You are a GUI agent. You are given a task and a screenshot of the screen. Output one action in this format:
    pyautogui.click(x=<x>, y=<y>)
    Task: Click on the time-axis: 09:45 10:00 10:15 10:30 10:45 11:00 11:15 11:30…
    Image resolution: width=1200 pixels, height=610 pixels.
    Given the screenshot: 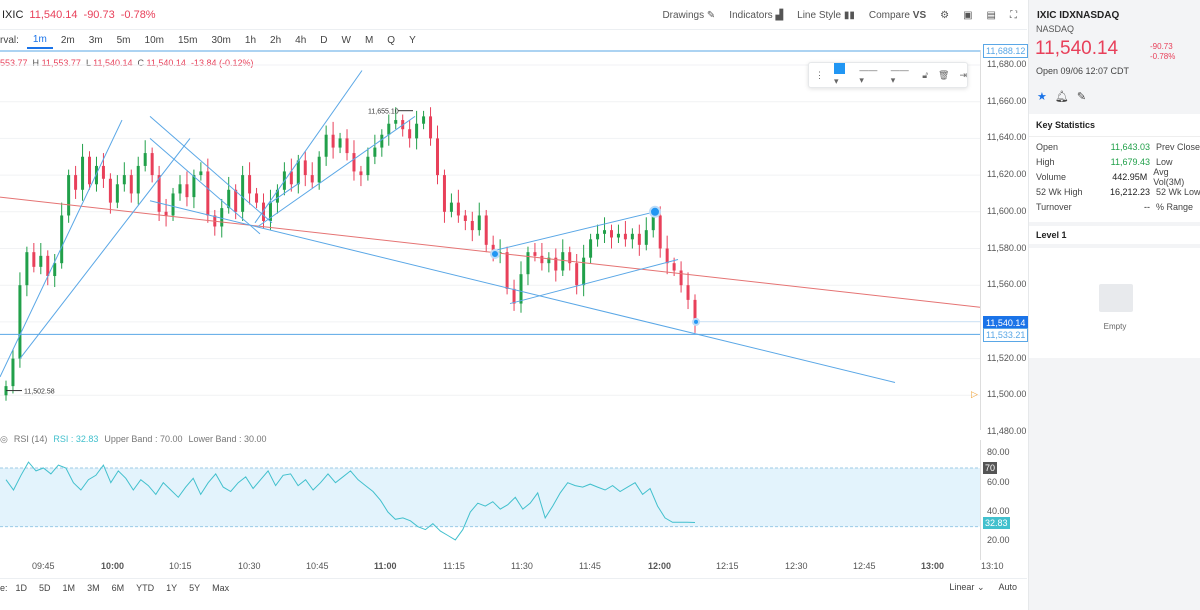 What is the action you would take?
    pyautogui.click(x=502, y=566)
    